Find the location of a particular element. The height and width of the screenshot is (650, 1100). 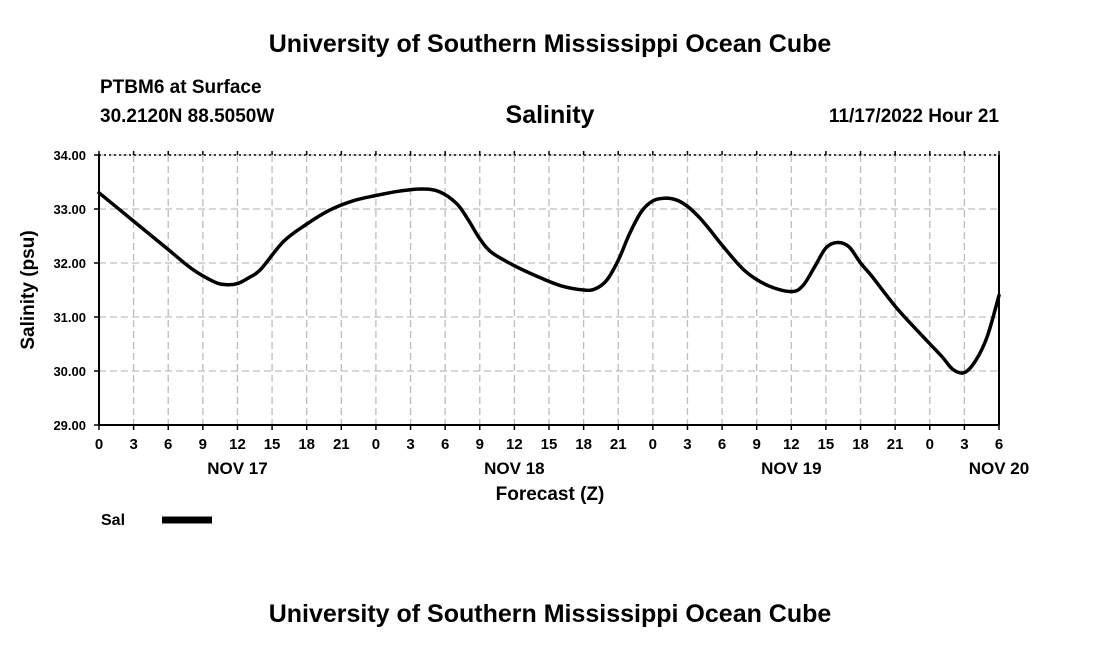

chart-title: Salinity is located at coordinates (550, 115).